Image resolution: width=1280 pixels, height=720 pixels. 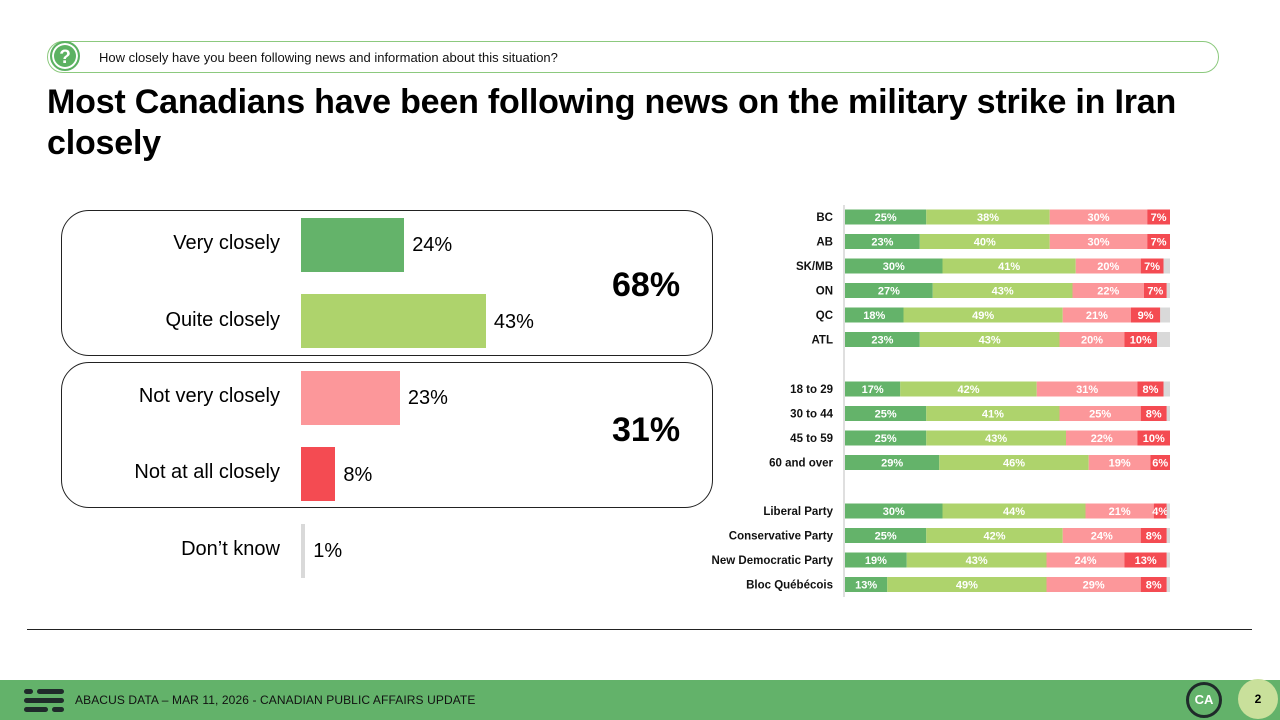 I want to click on segment-label-atl-3: 10%, so click(x=1141, y=341).